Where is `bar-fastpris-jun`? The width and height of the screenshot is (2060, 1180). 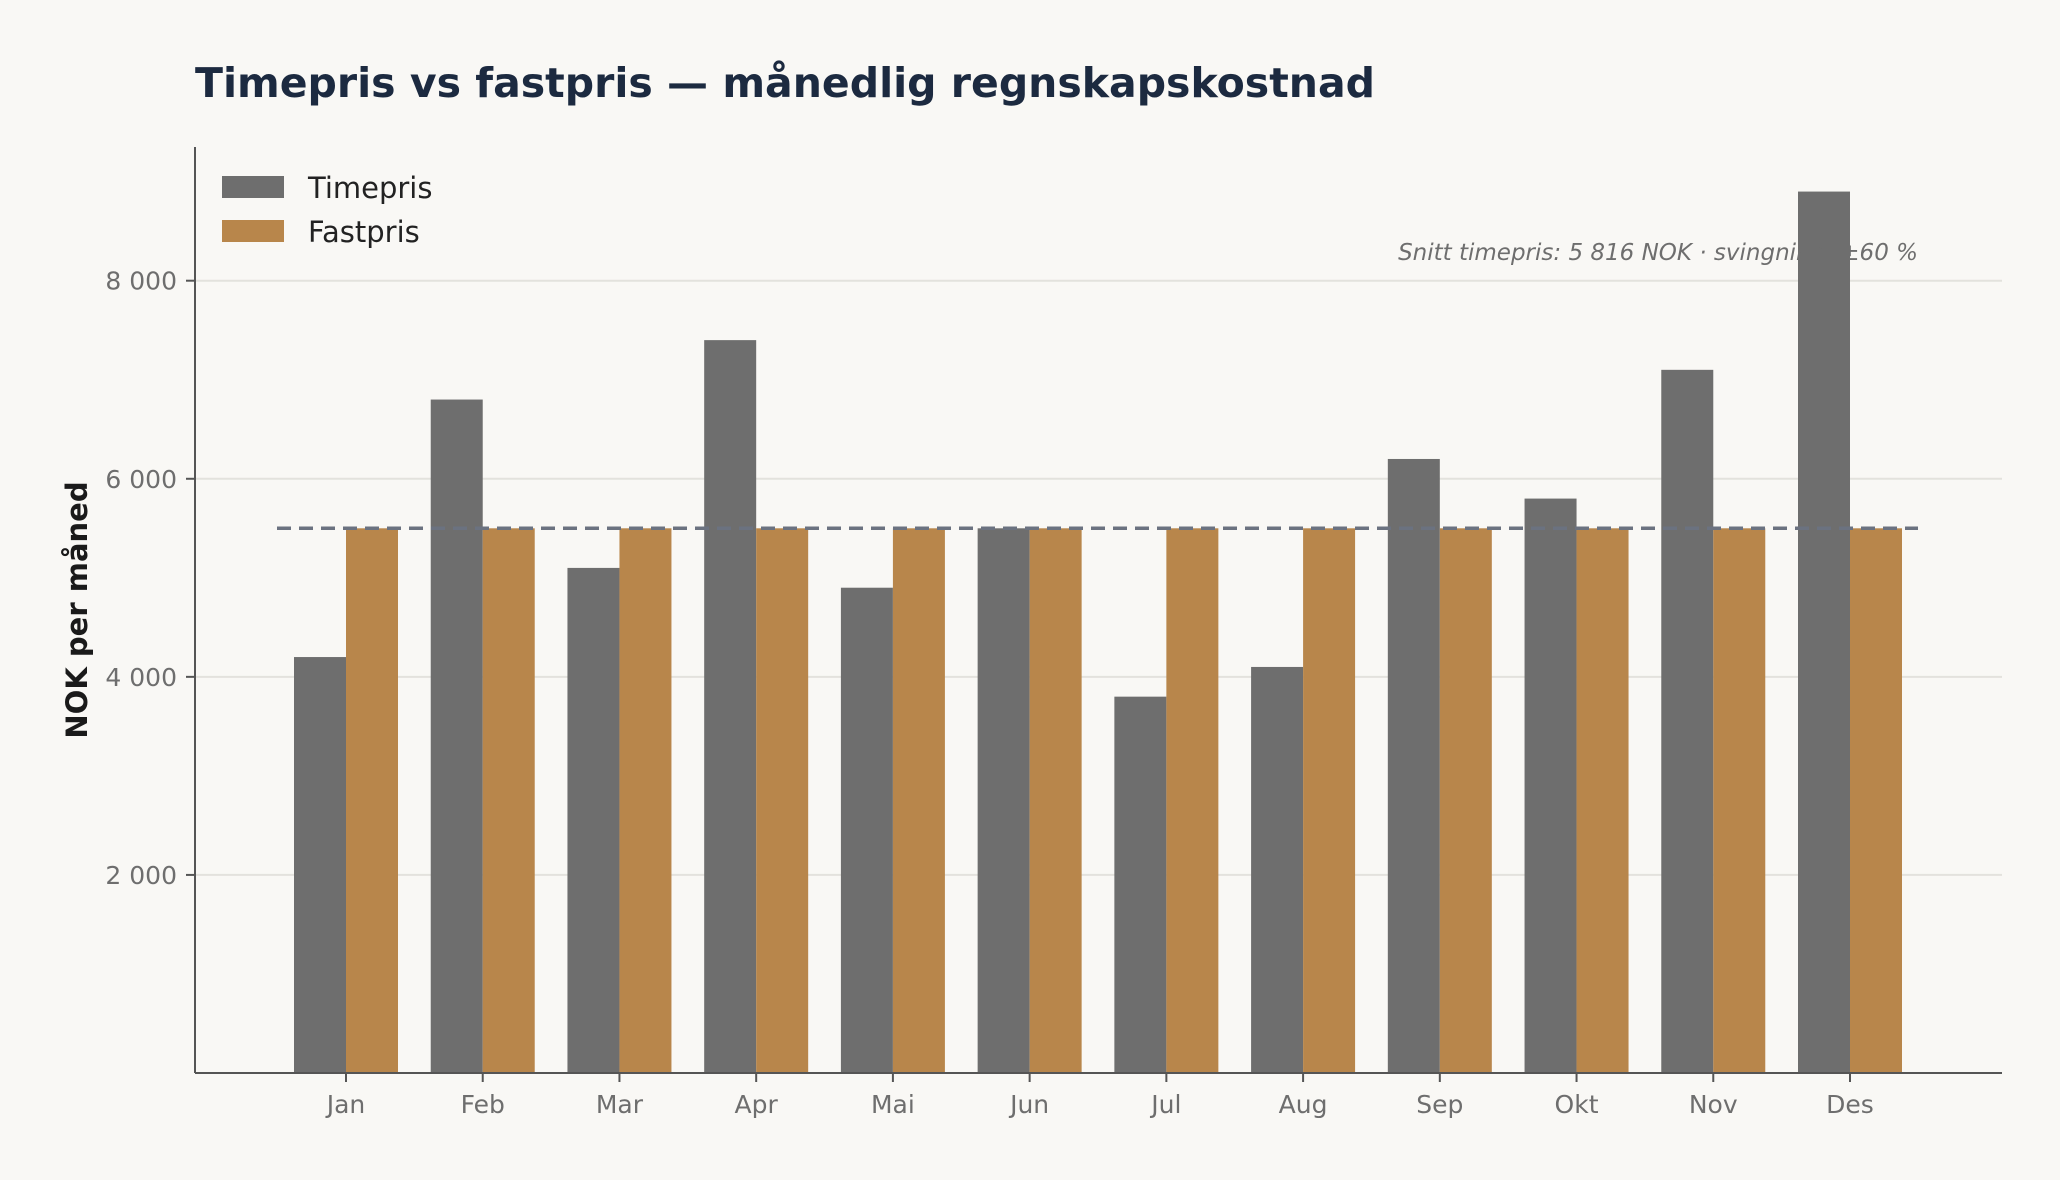 bar-fastpris-jun is located at coordinates (1055, 800).